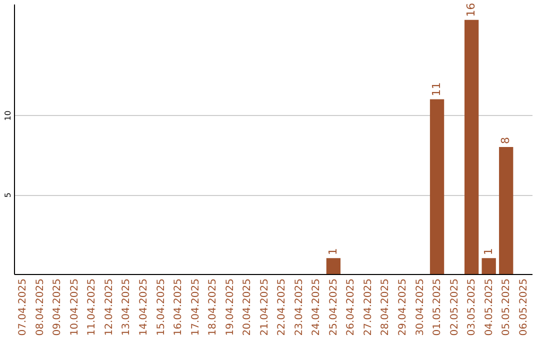  What do you see at coordinates (248, 307) in the screenshot?
I see `x-tick-label: 20.04.2025` at bounding box center [248, 307].